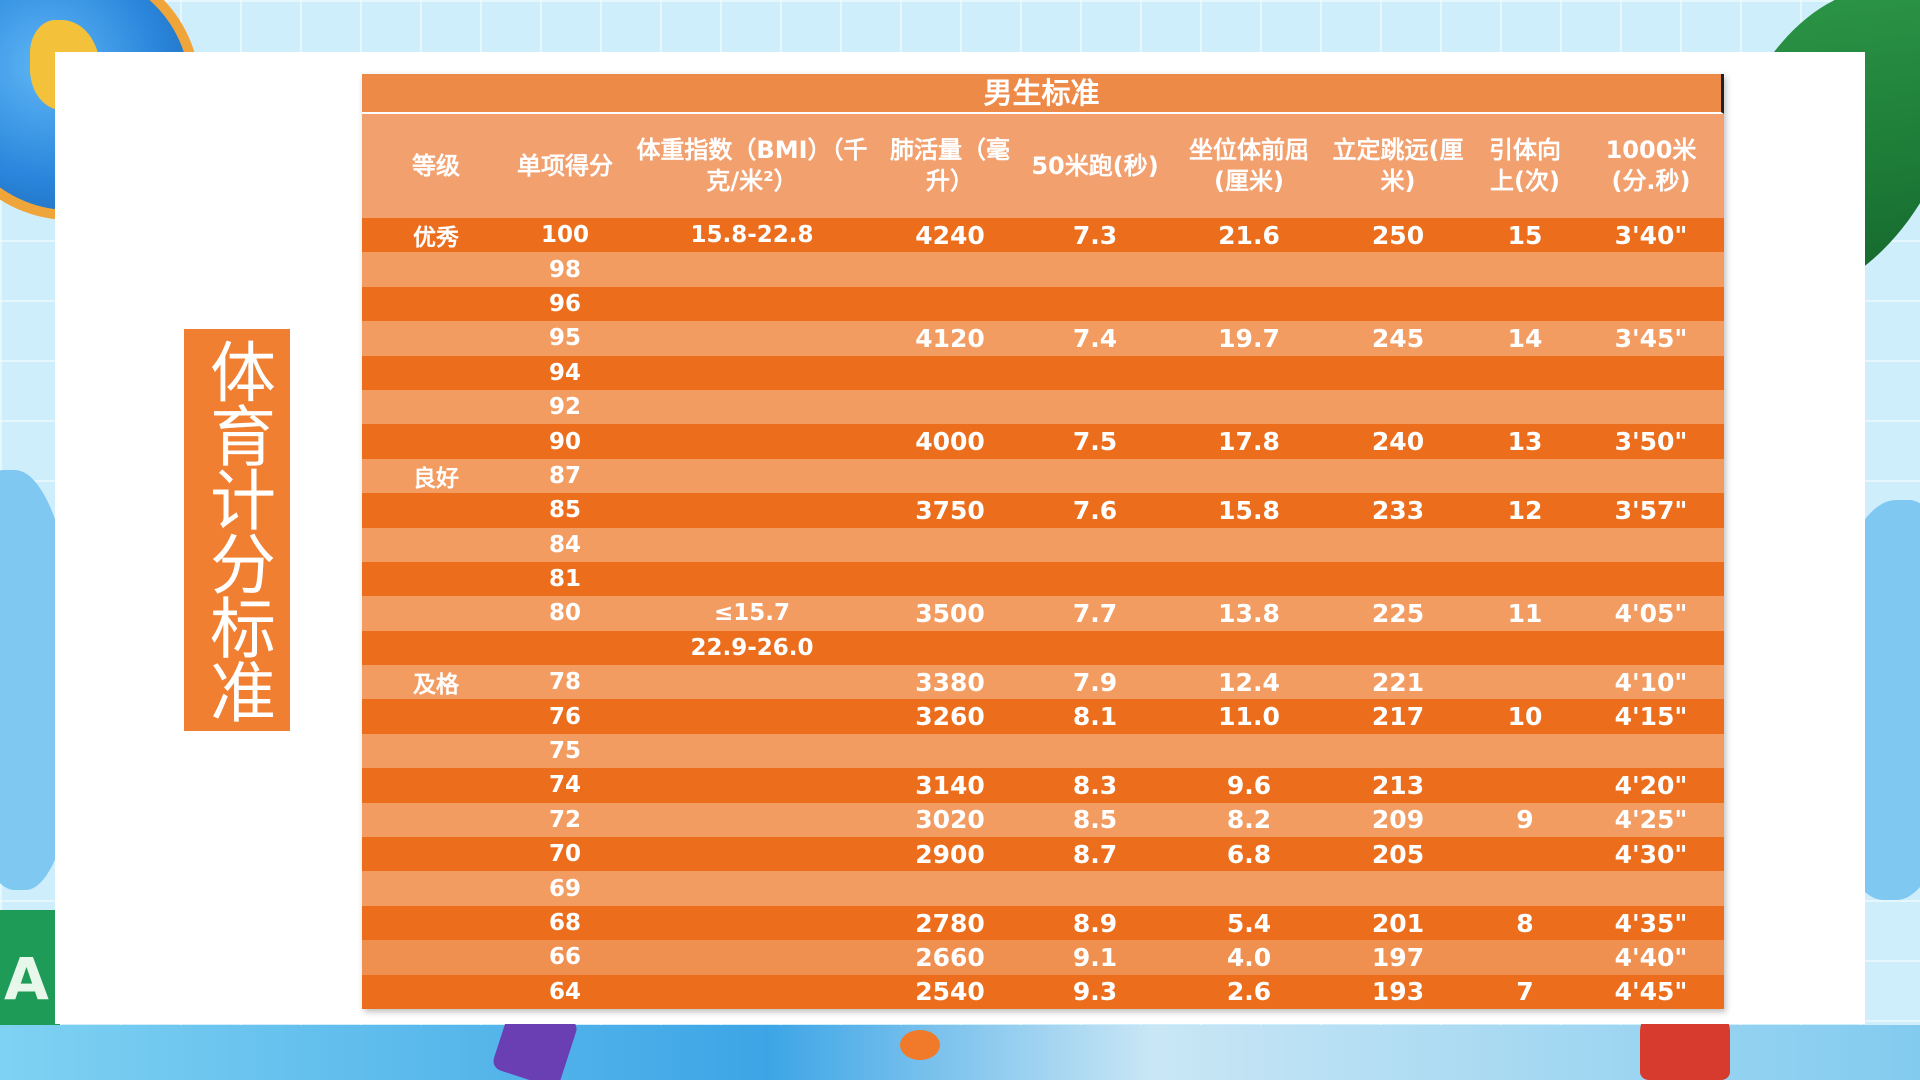 This screenshot has width=1920, height=1080. What do you see at coordinates (1651, 166) in the screenshot?
I see `header-1000m: 1000米(分.秒)` at bounding box center [1651, 166].